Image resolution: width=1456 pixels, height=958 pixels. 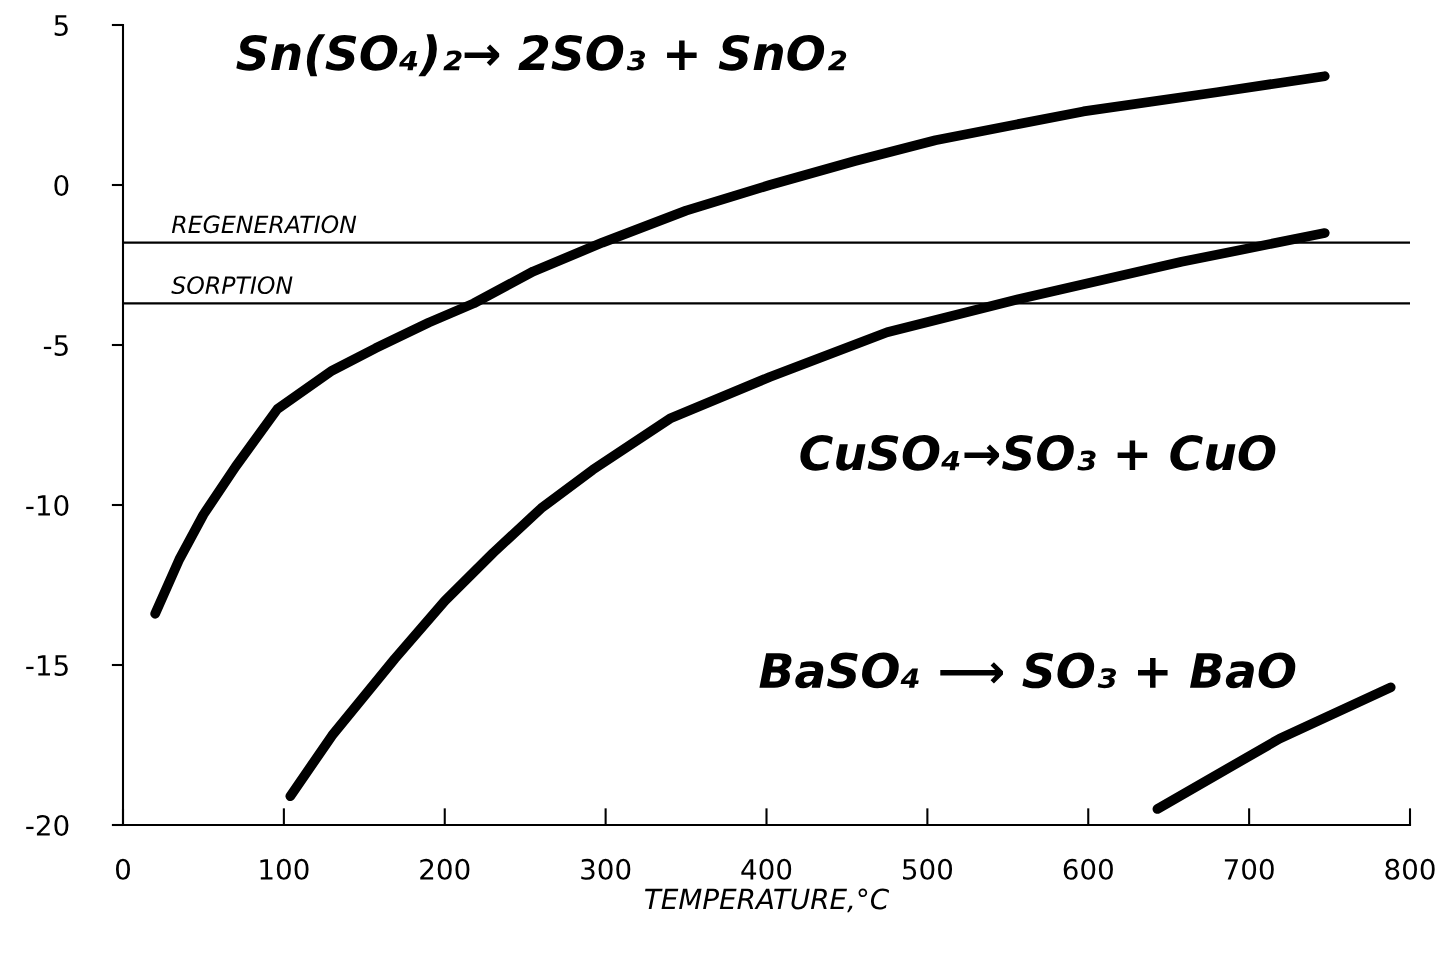 What do you see at coordinates (606, 869) in the screenshot?
I see `x-tick-label: 300` at bounding box center [606, 869].